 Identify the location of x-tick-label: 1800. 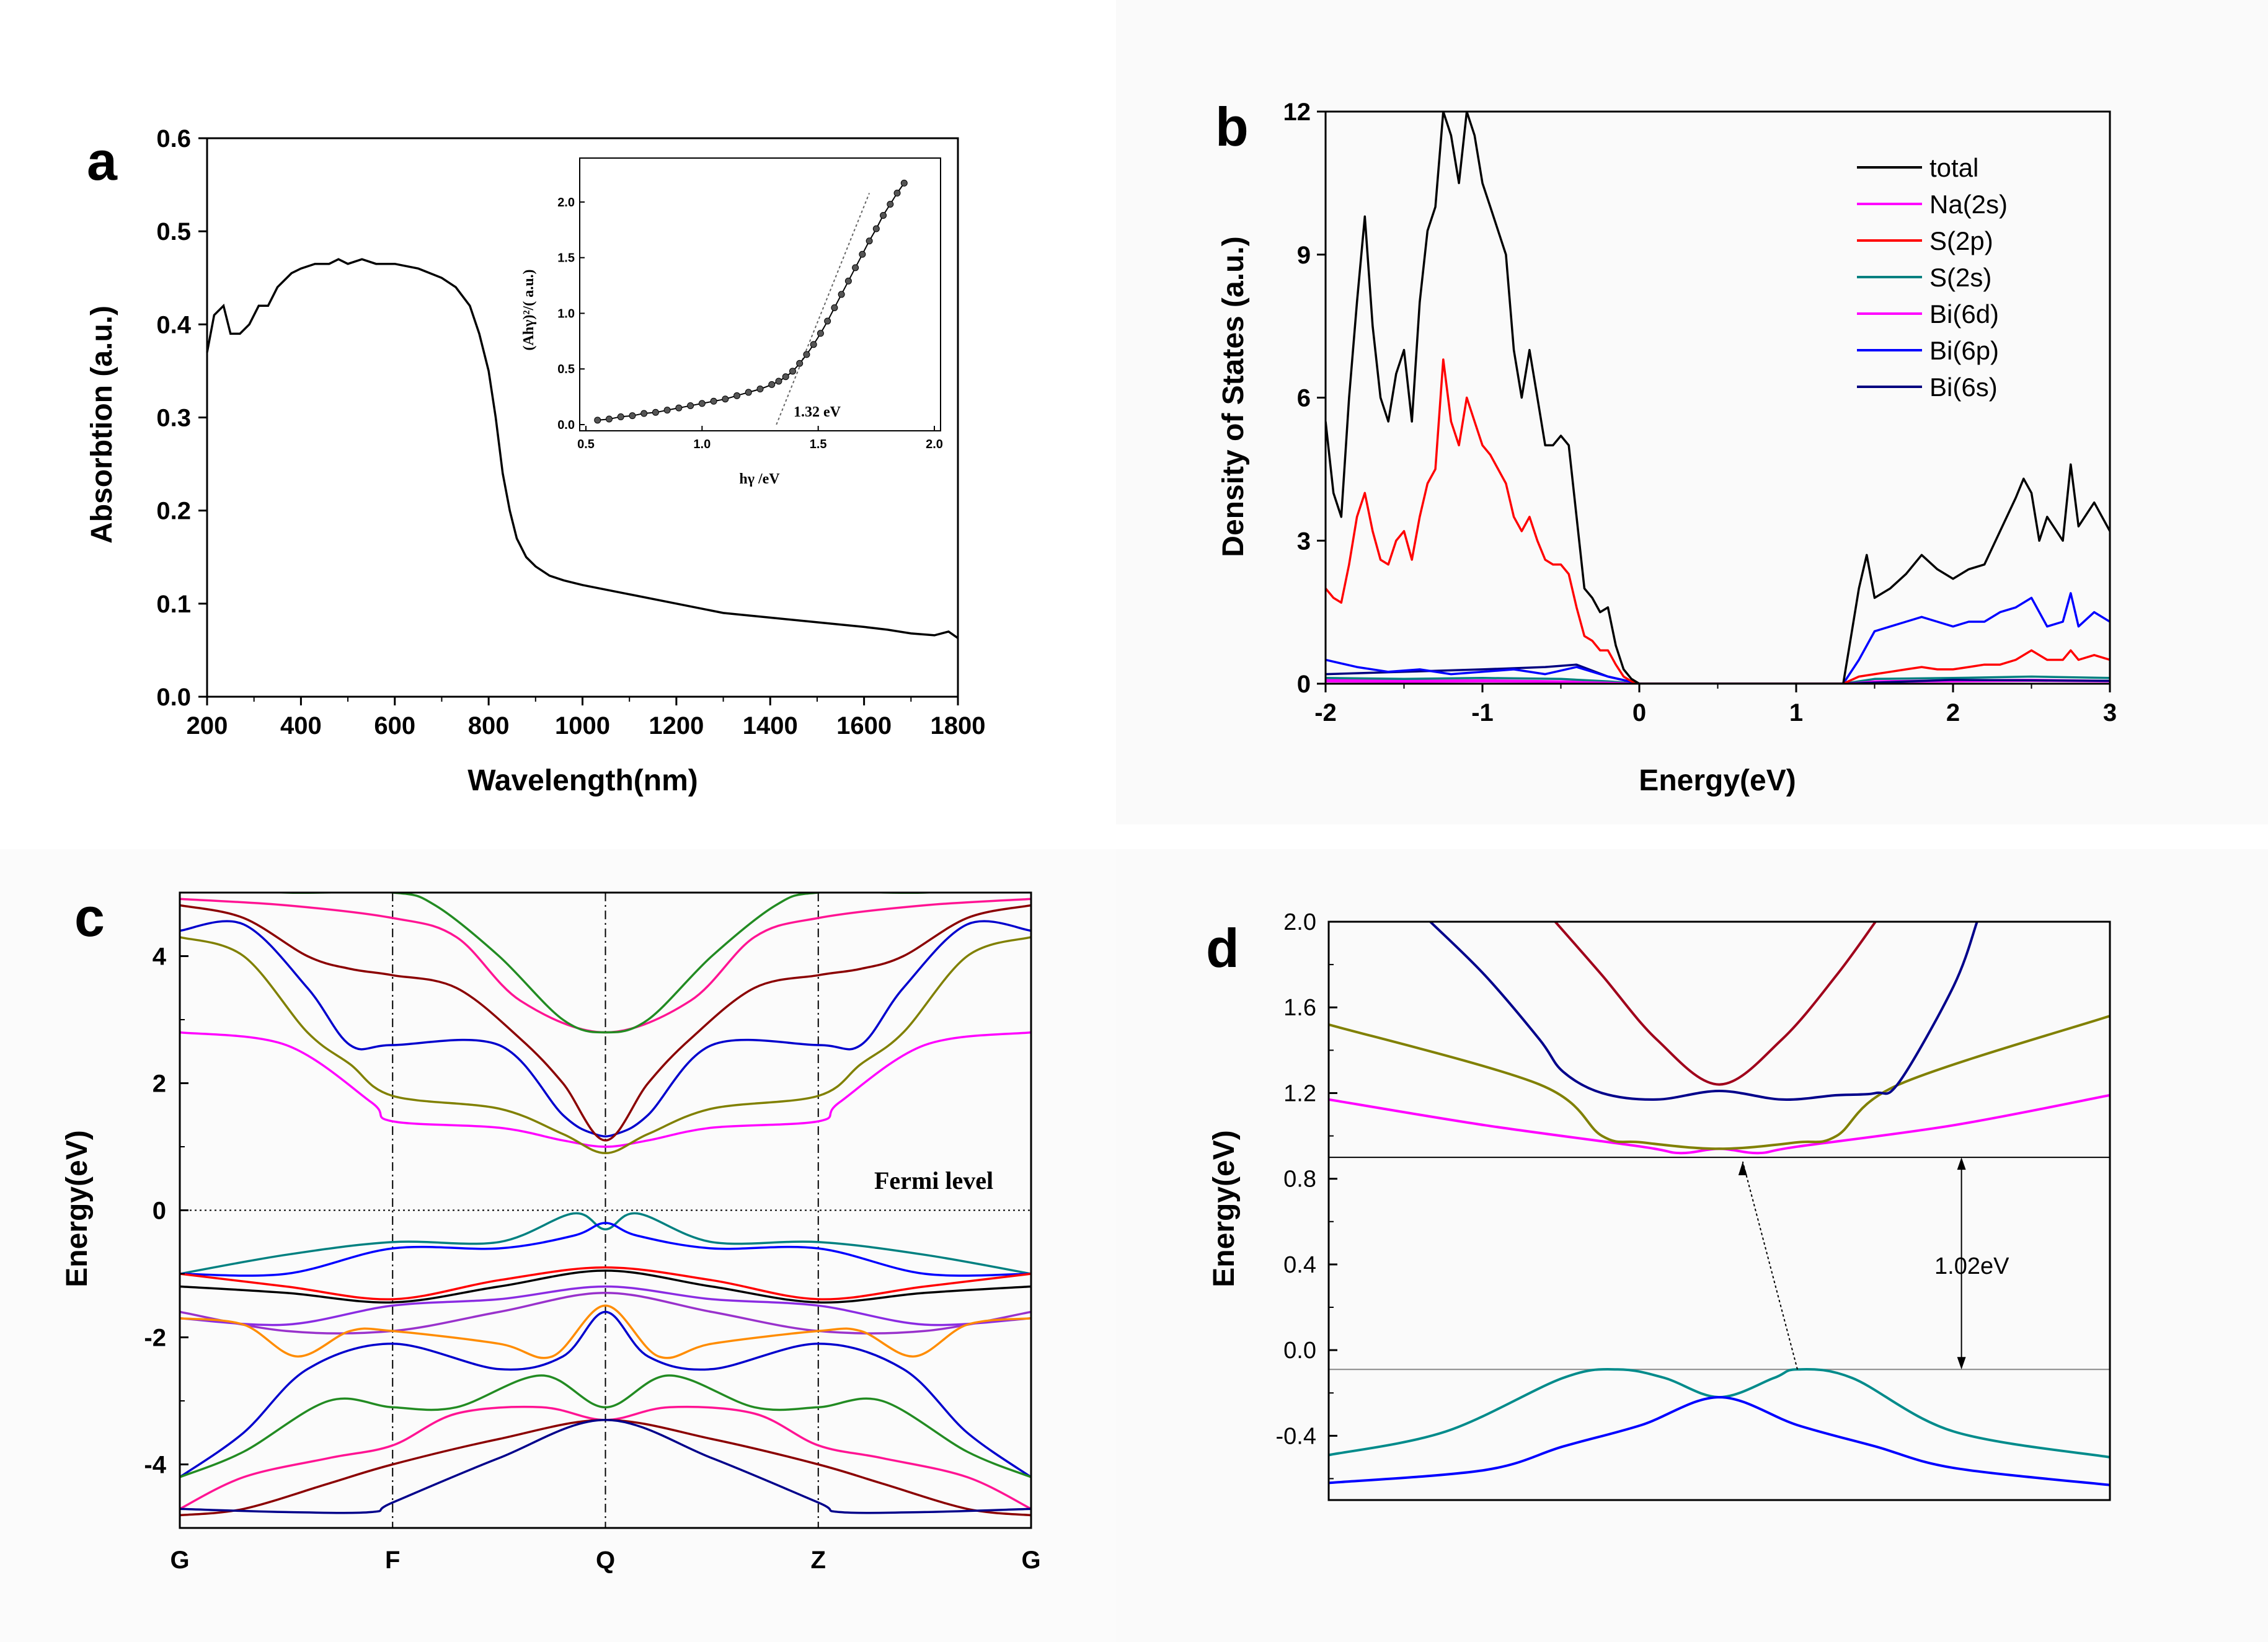
(958, 725).